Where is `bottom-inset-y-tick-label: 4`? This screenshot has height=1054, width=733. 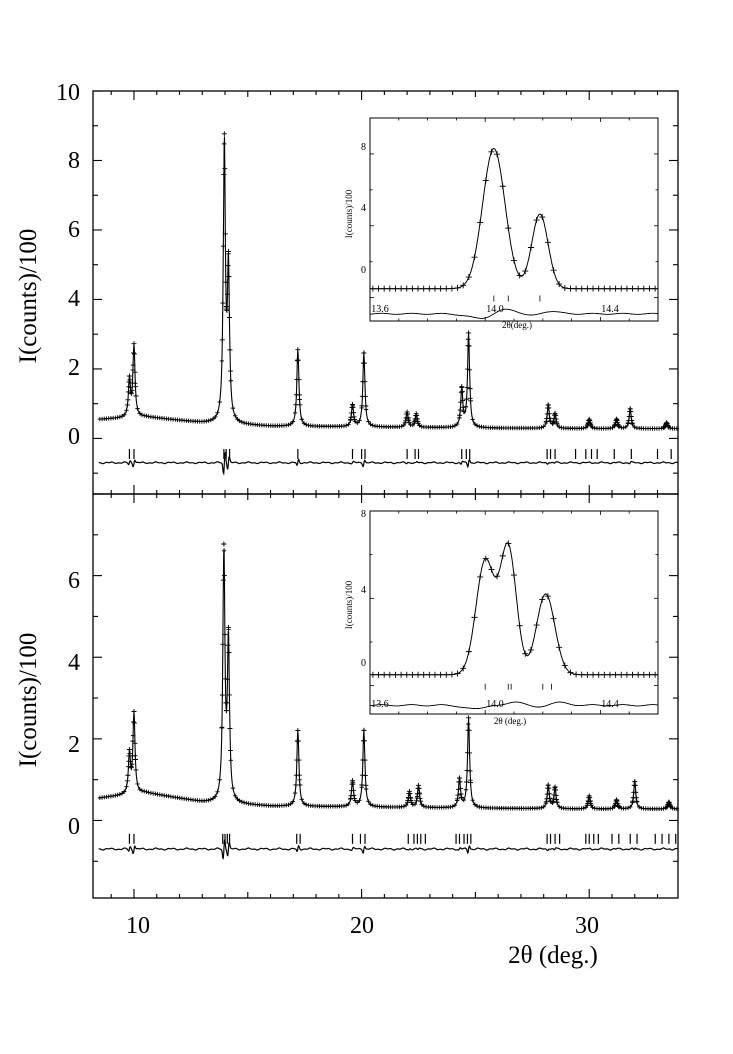
bottom-inset-y-tick-label: 4 is located at coordinates (363, 590).